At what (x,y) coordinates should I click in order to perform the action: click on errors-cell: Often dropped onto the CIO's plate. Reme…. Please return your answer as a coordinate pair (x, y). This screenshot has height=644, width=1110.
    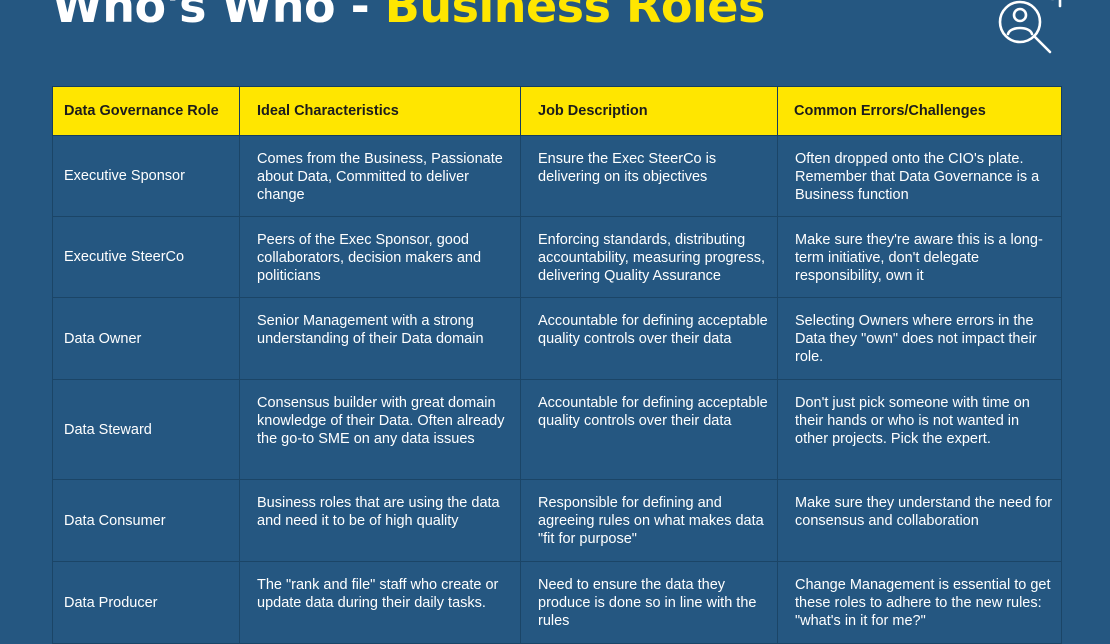
    Looking at the image, I should click on (919, 176).